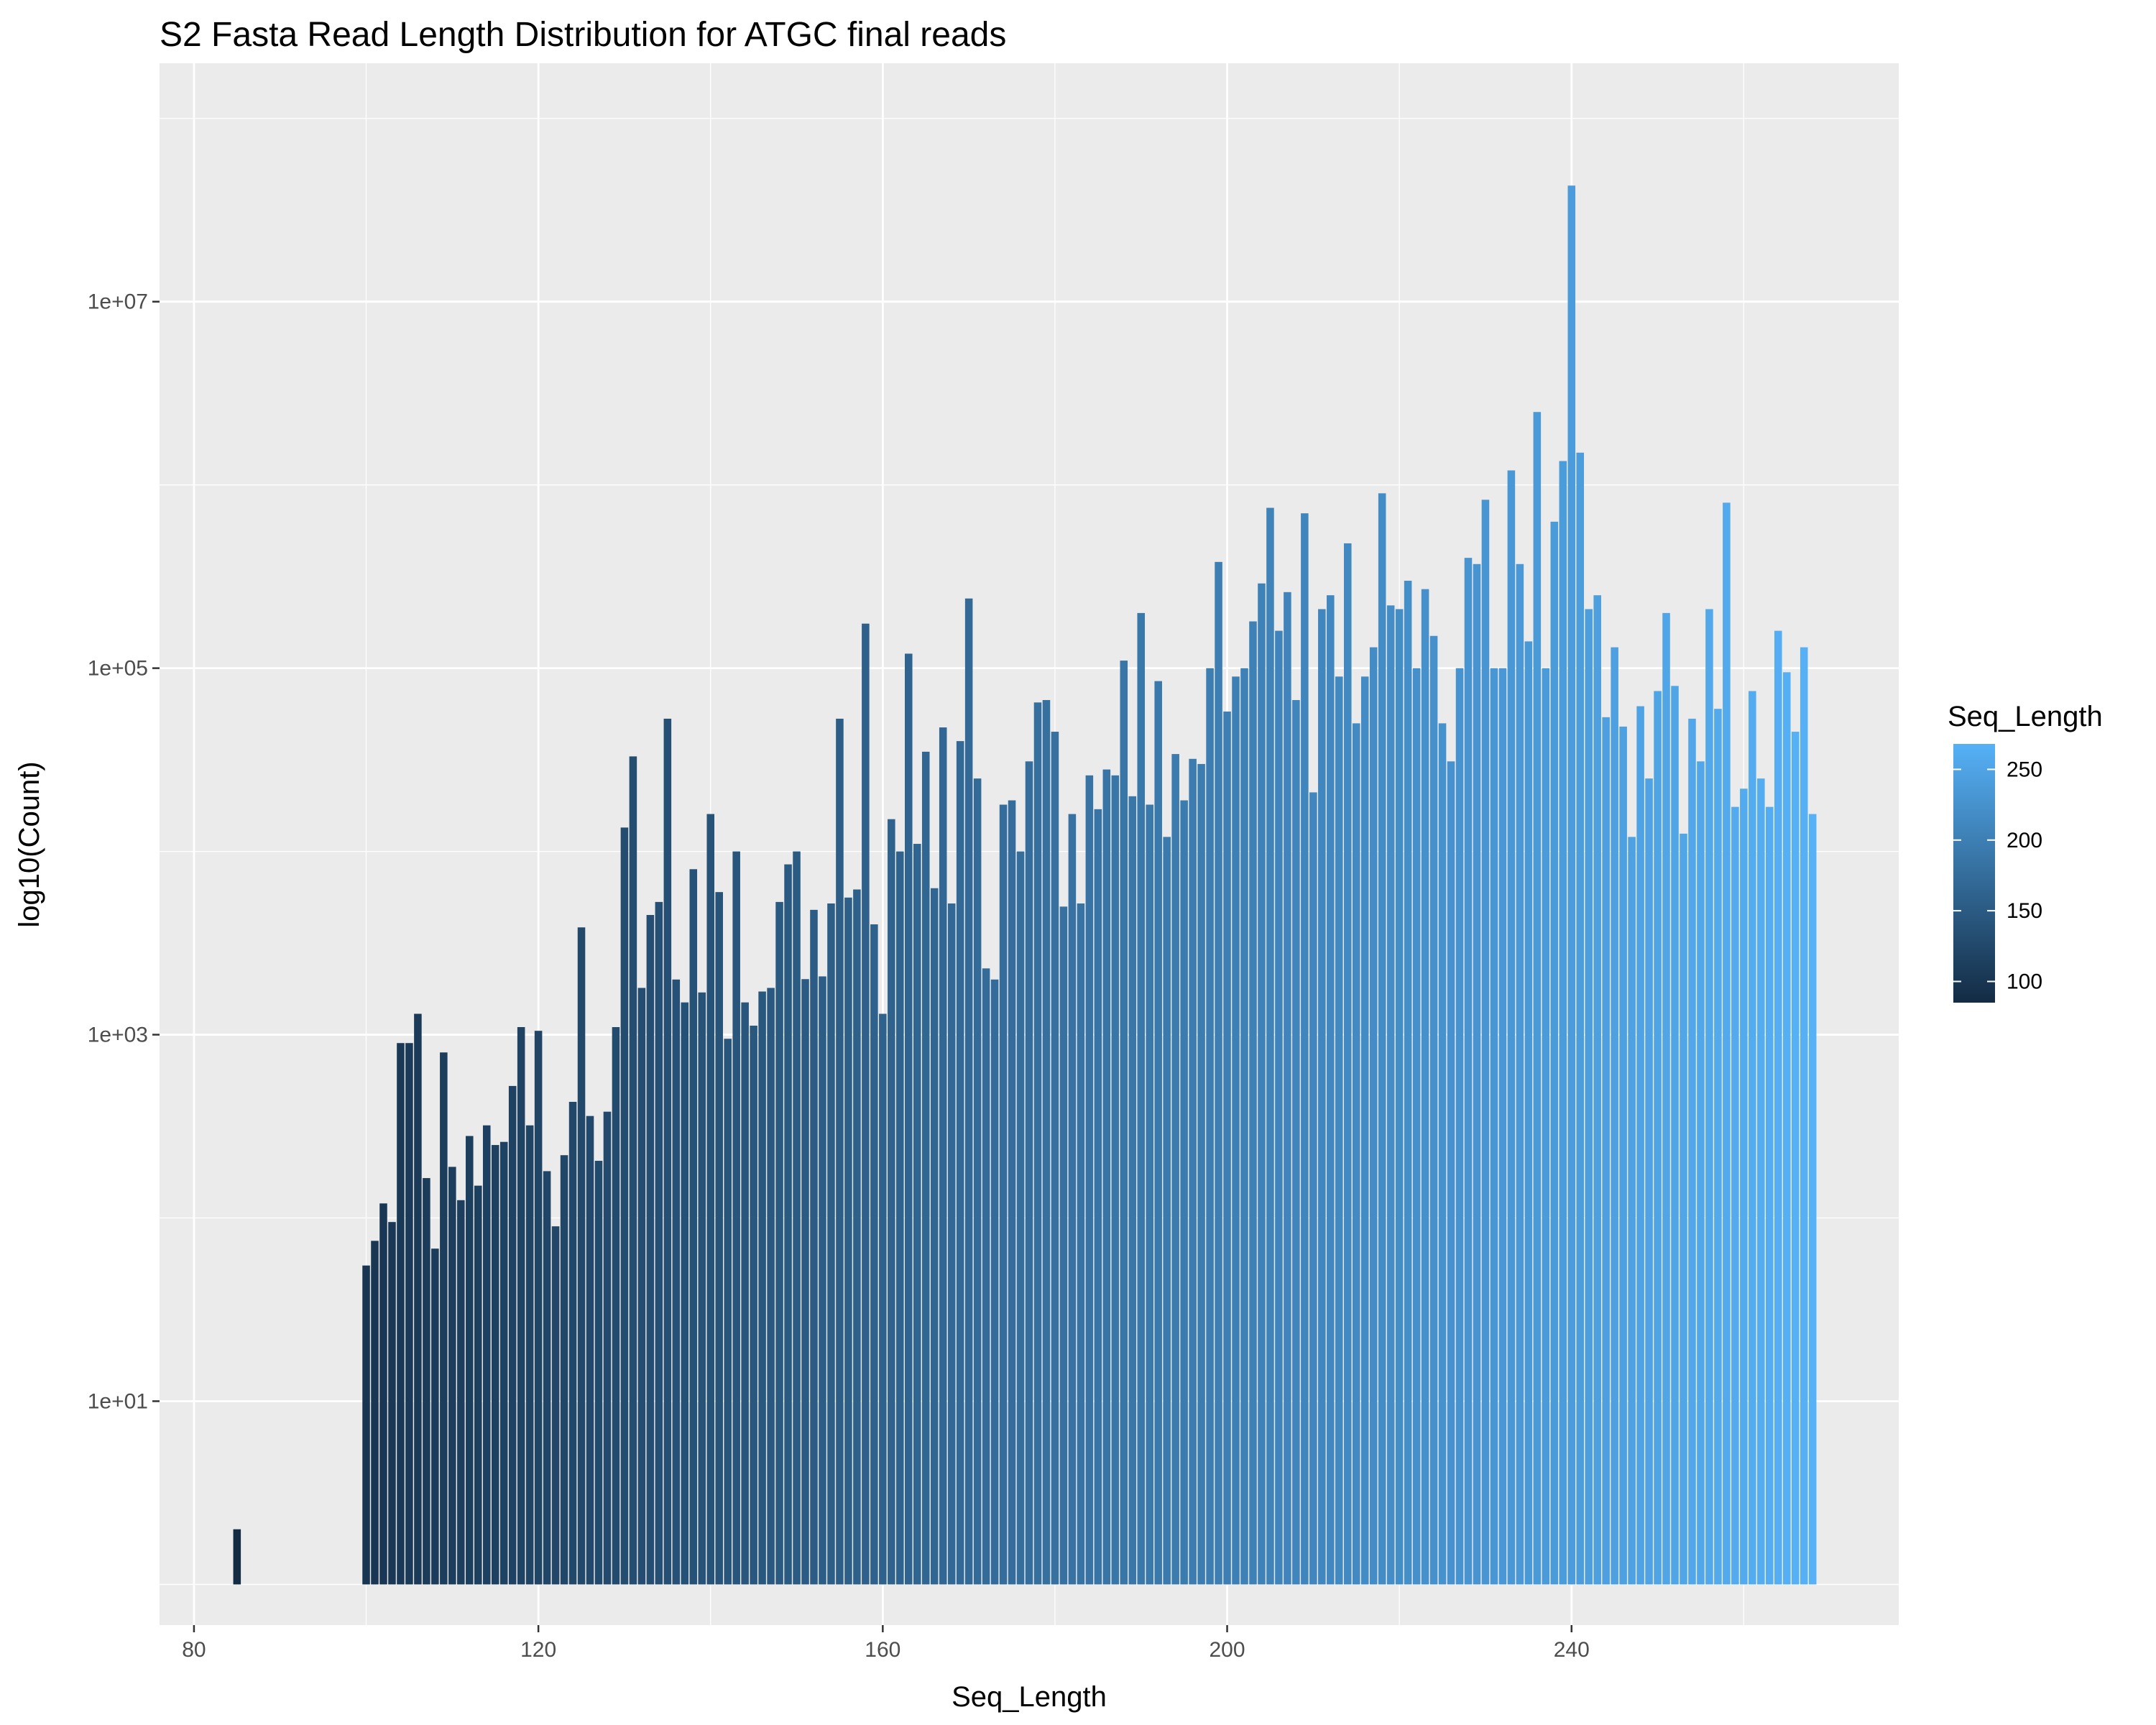 This screenshot has width=2156, height=1725. What do you see at coordinates (1974, 873) in the screenshot?
I see `legend-colorbar` at bounding box center [1974, 873].